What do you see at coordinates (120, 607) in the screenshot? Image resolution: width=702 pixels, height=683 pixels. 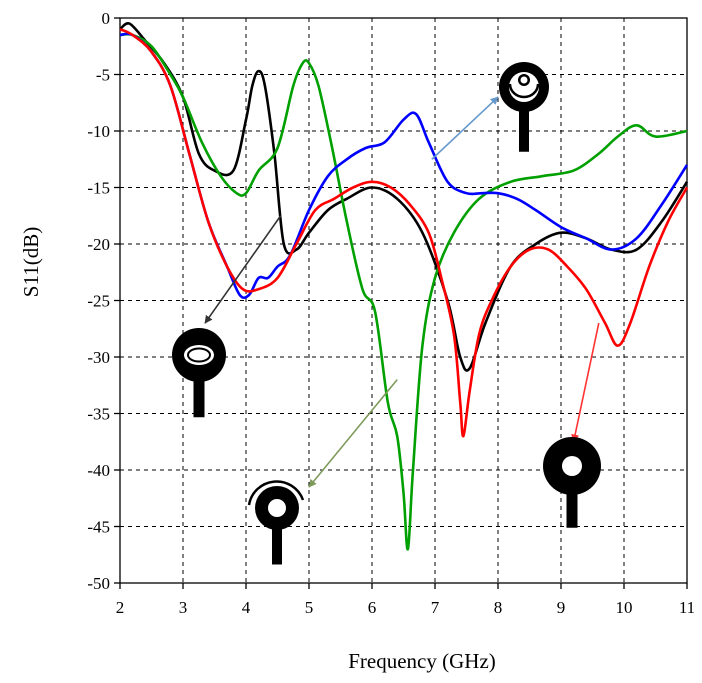 I see `x-tick-label: 2` at bounding box center [120, 607].